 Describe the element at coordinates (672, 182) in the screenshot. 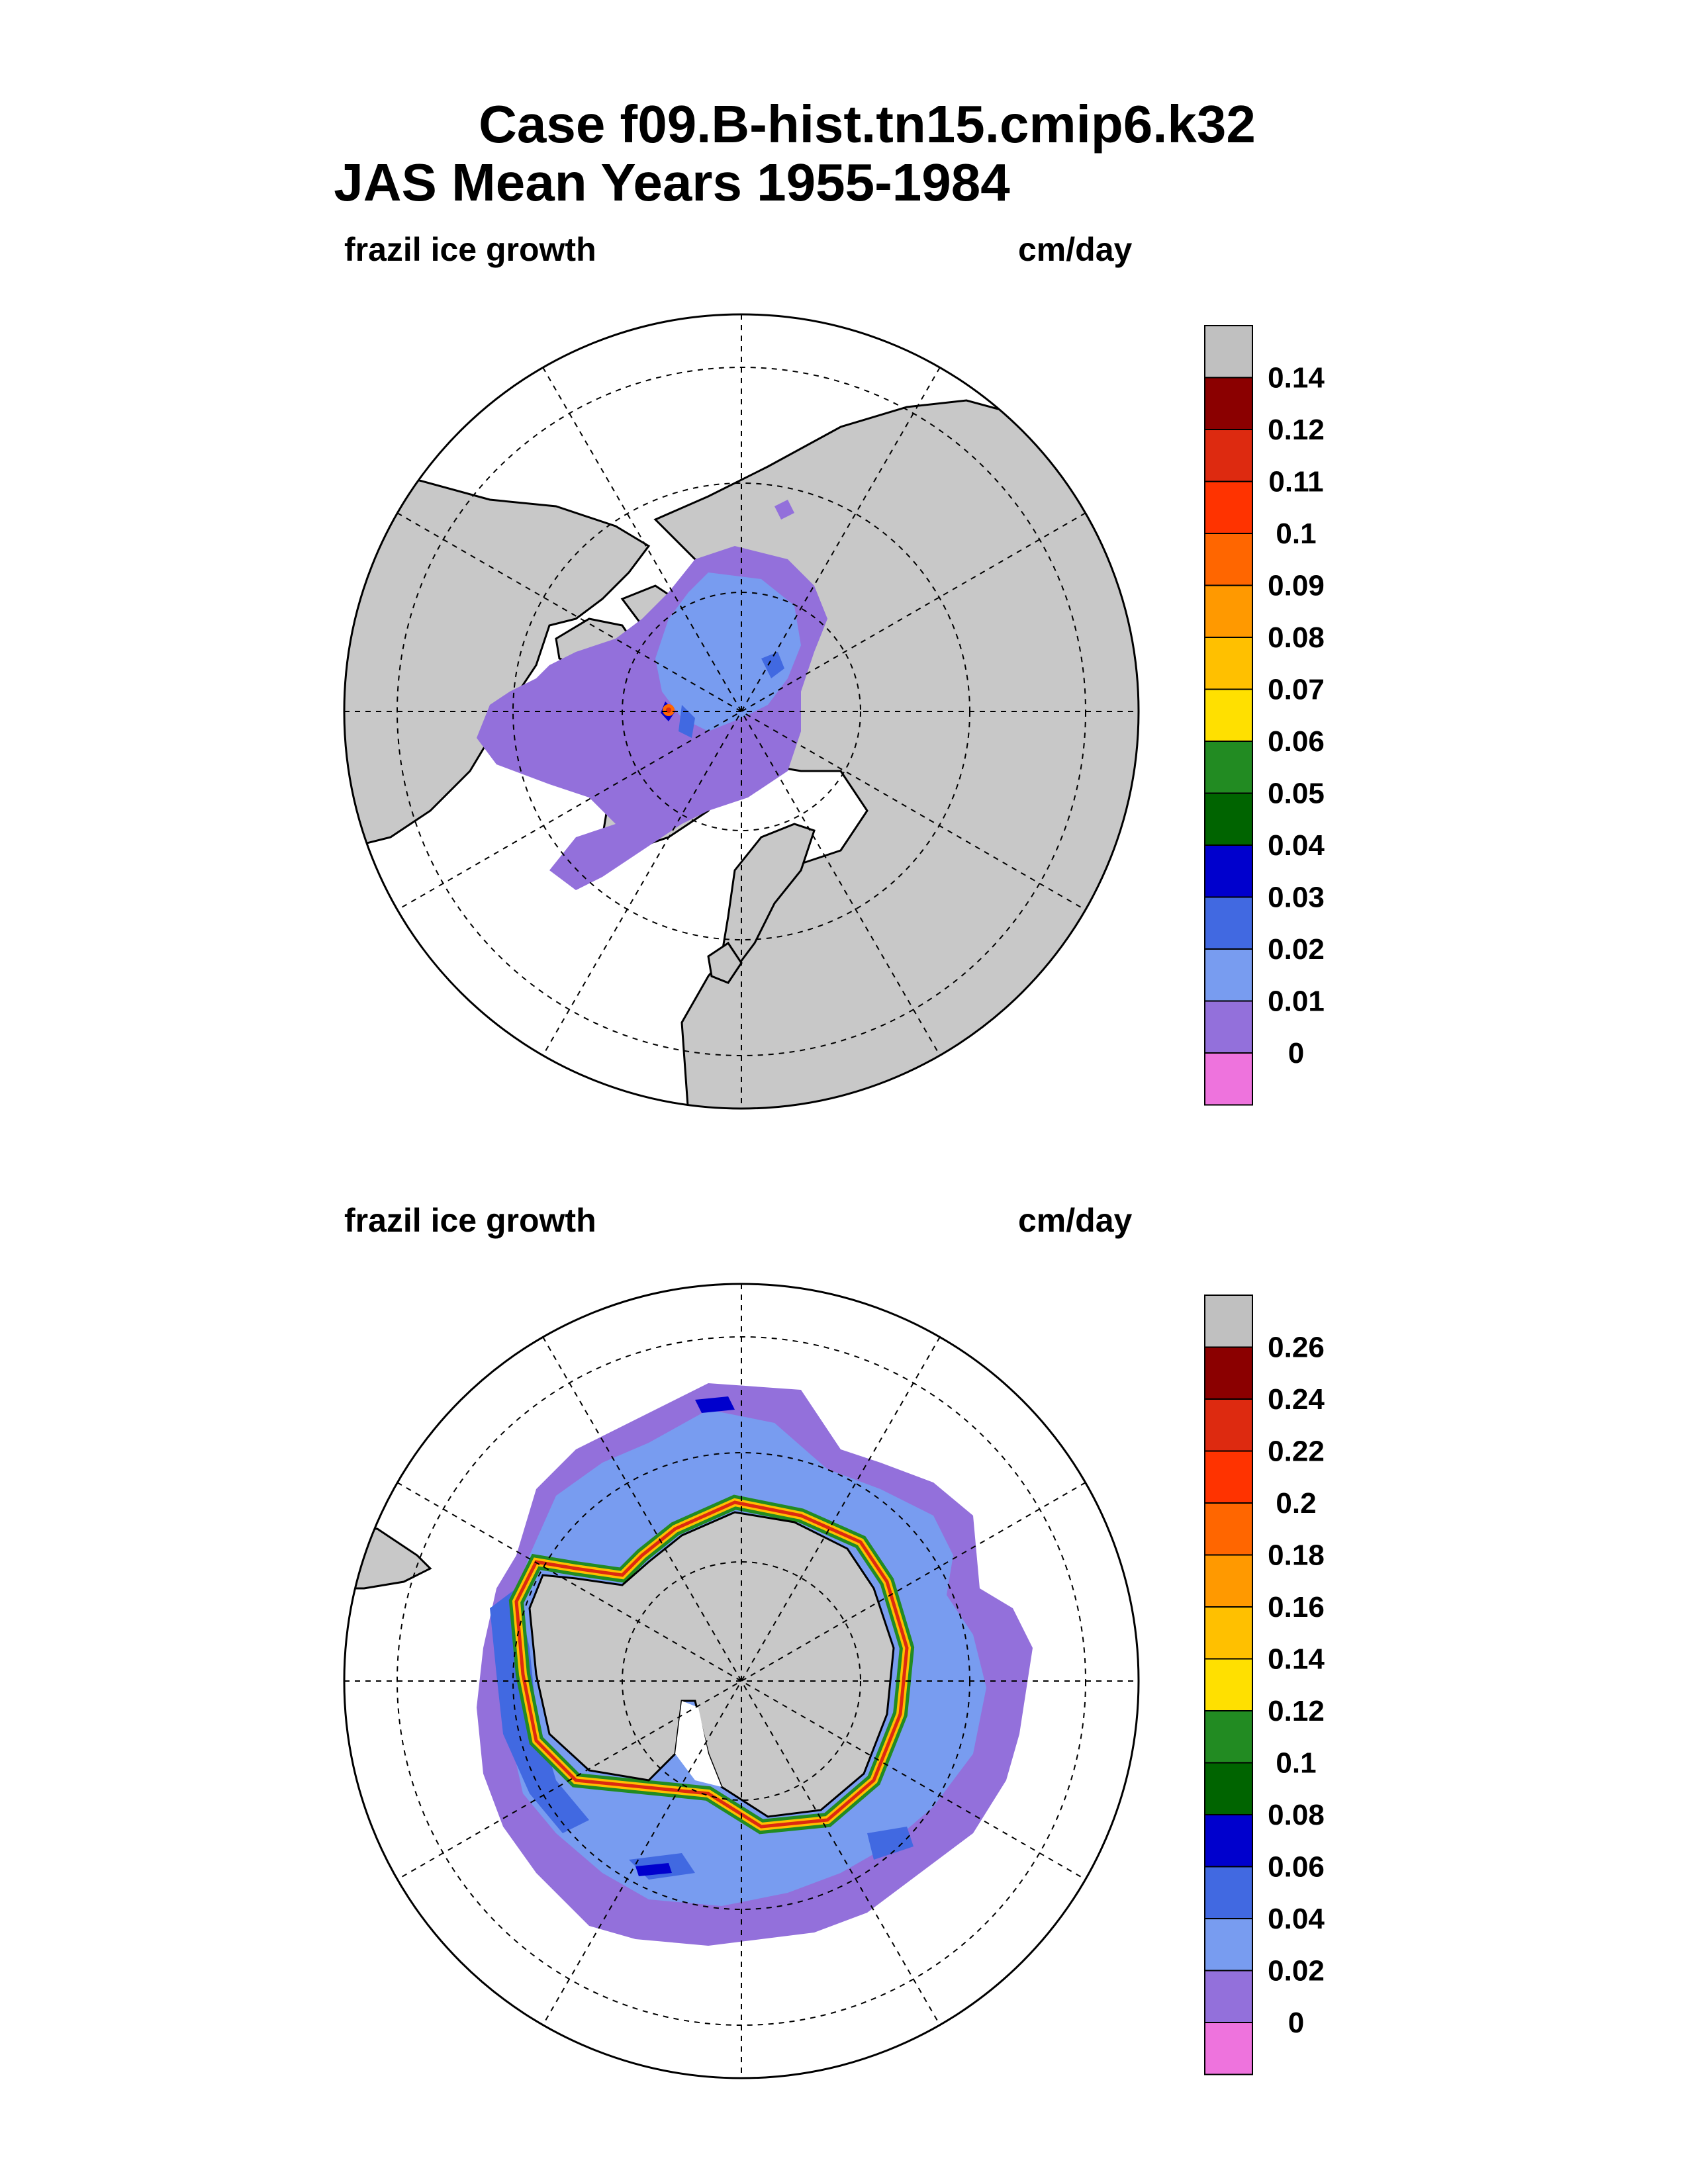

I see `figure-title-period: JAS Mean Years 1955-1984` at that location.